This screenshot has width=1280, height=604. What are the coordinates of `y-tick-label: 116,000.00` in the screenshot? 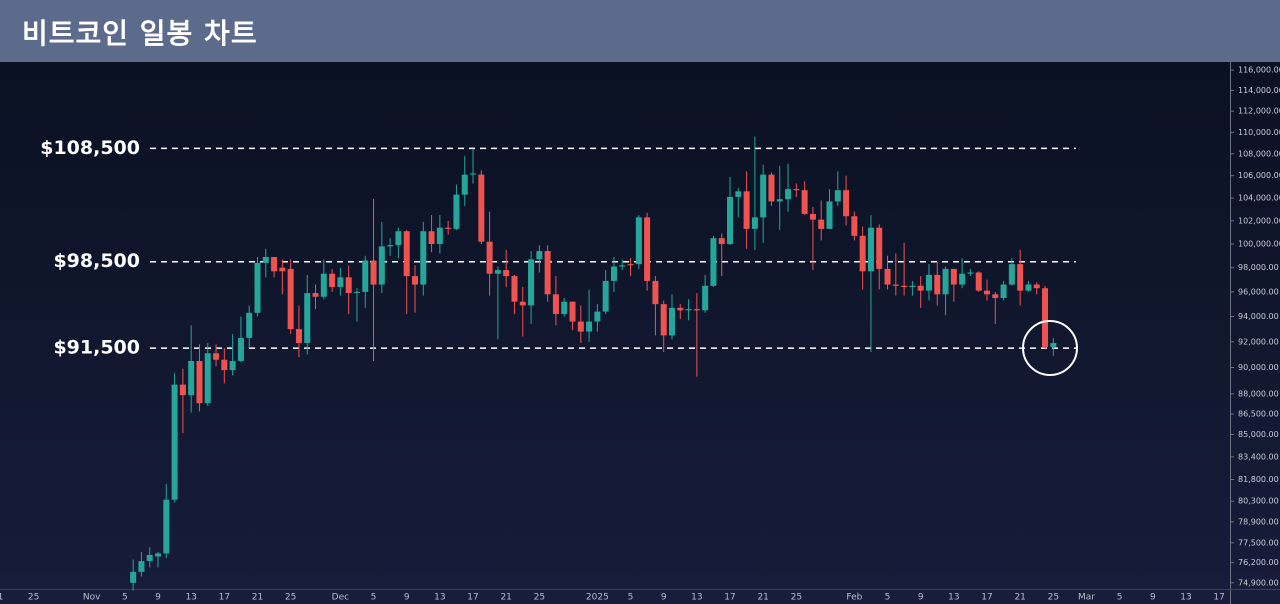 It's located at (1259, 70).